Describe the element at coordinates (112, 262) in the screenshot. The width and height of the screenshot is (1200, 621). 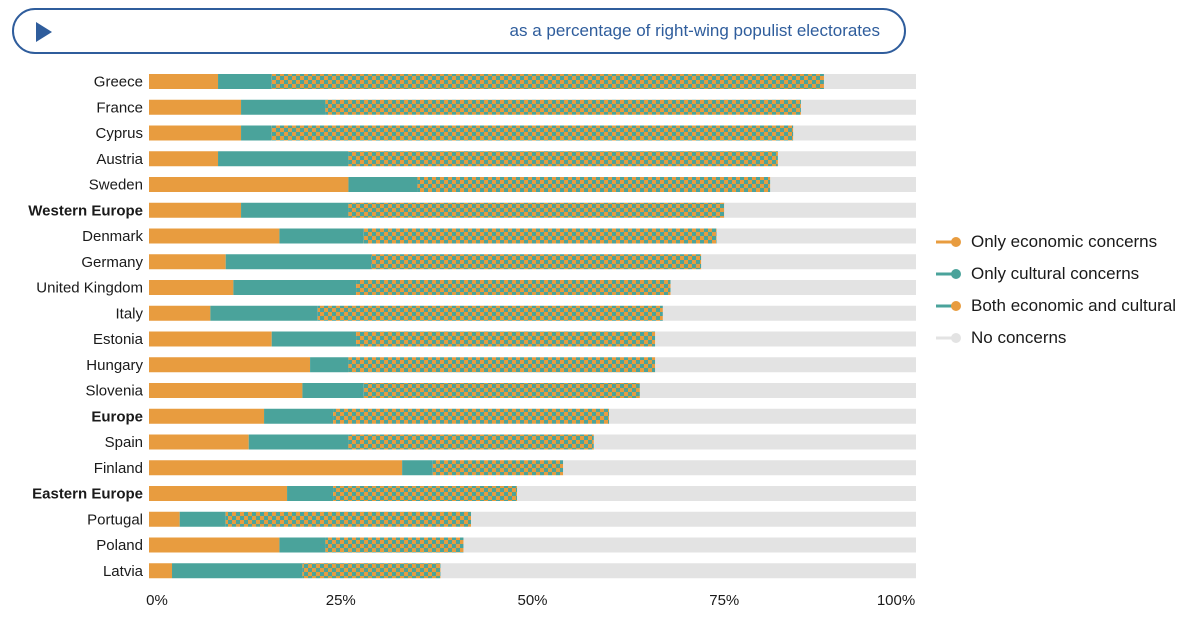
I see `category-label: Germany` at that location.